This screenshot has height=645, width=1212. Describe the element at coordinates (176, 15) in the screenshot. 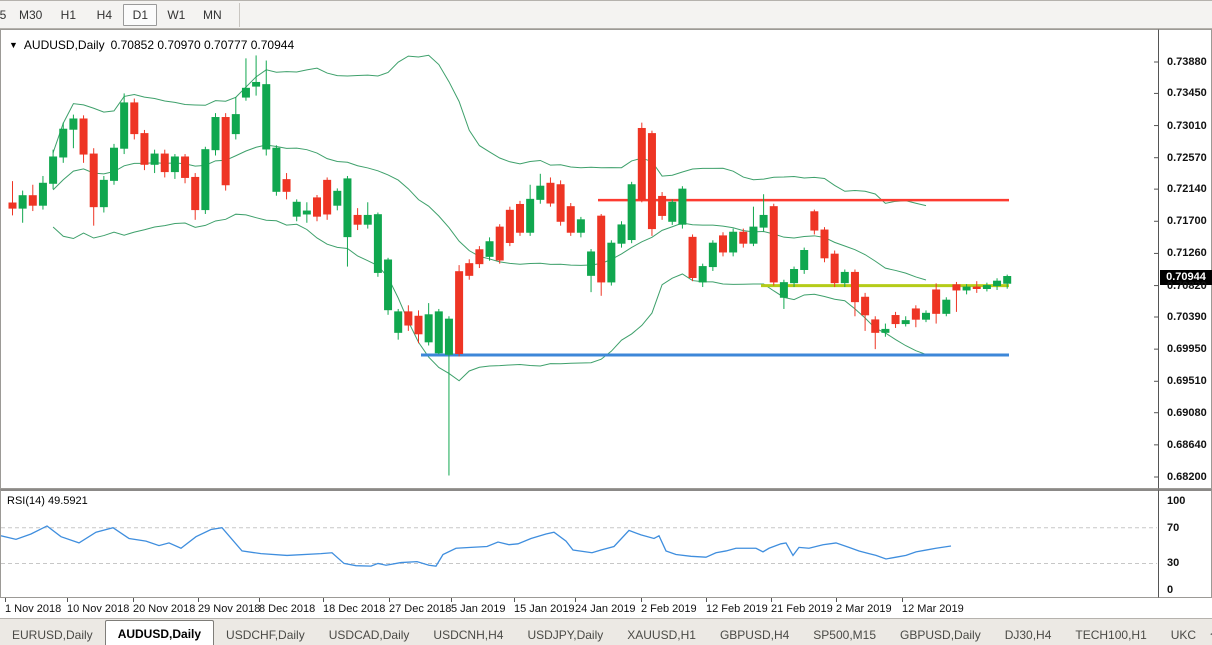

I see `timeframe-button-w1: W1` at that location.